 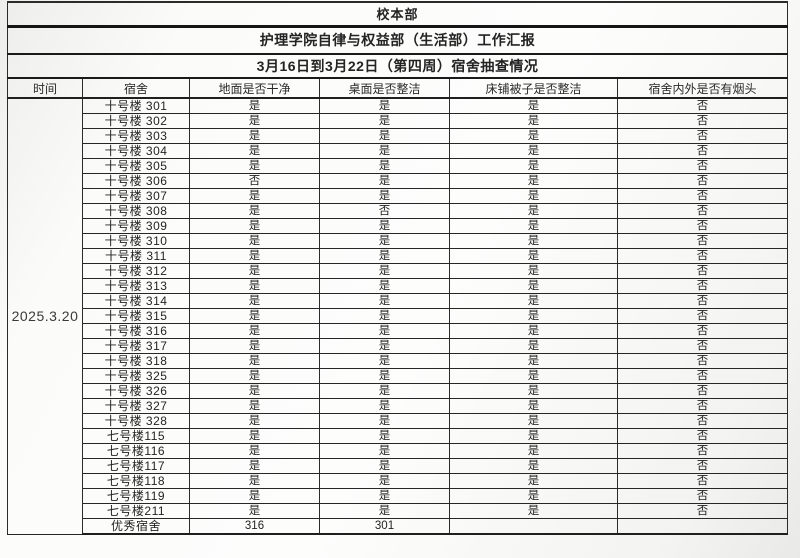 What do you see at coordinates (254, 88) in the screenshot?
I see `col-header-floor-clean: 地面是否干净` at bounding box center [254, 88].